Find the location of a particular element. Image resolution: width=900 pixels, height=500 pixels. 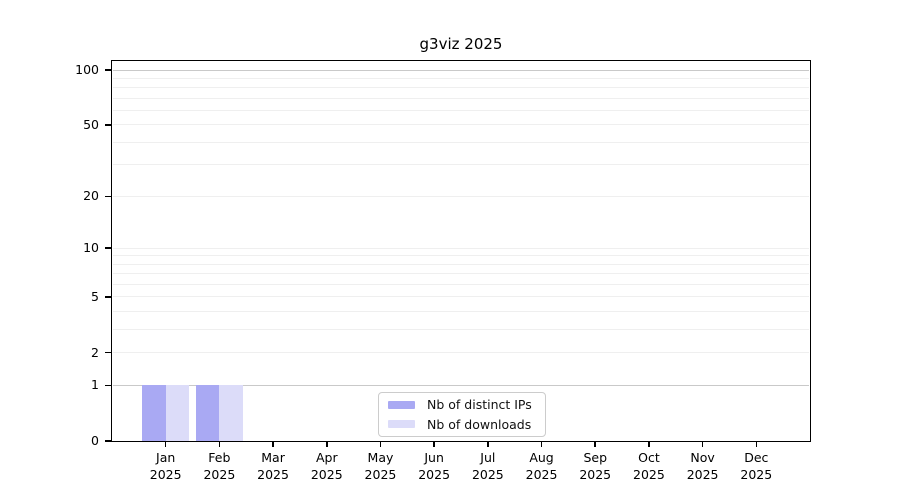

x-tick-label: Jun 2025 is located at coordinates (434, 466).